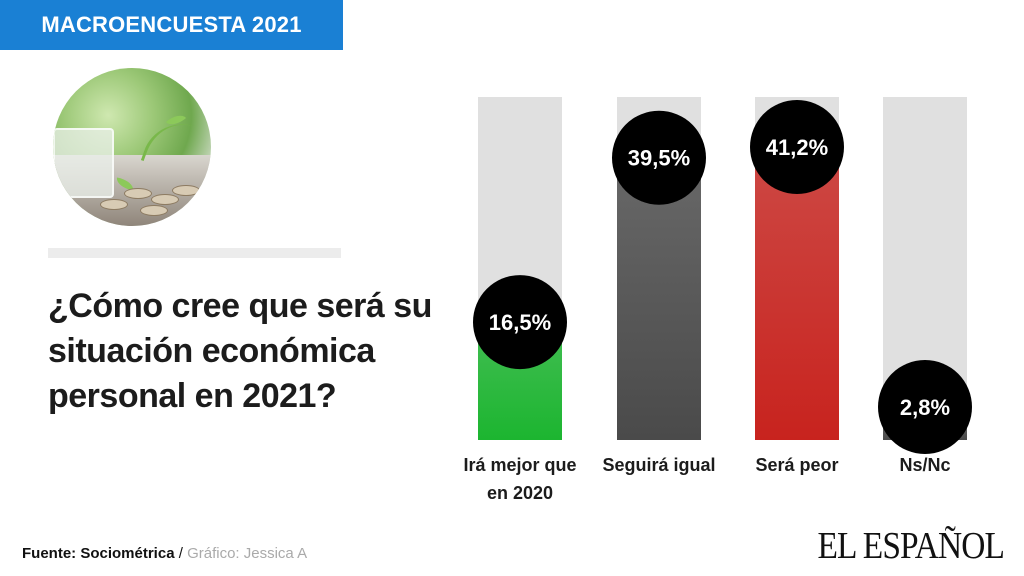  Describe the element at coordinates (98, 553) in the screenshot. I see `source-label: Fuente: Sociométrica` at that location.